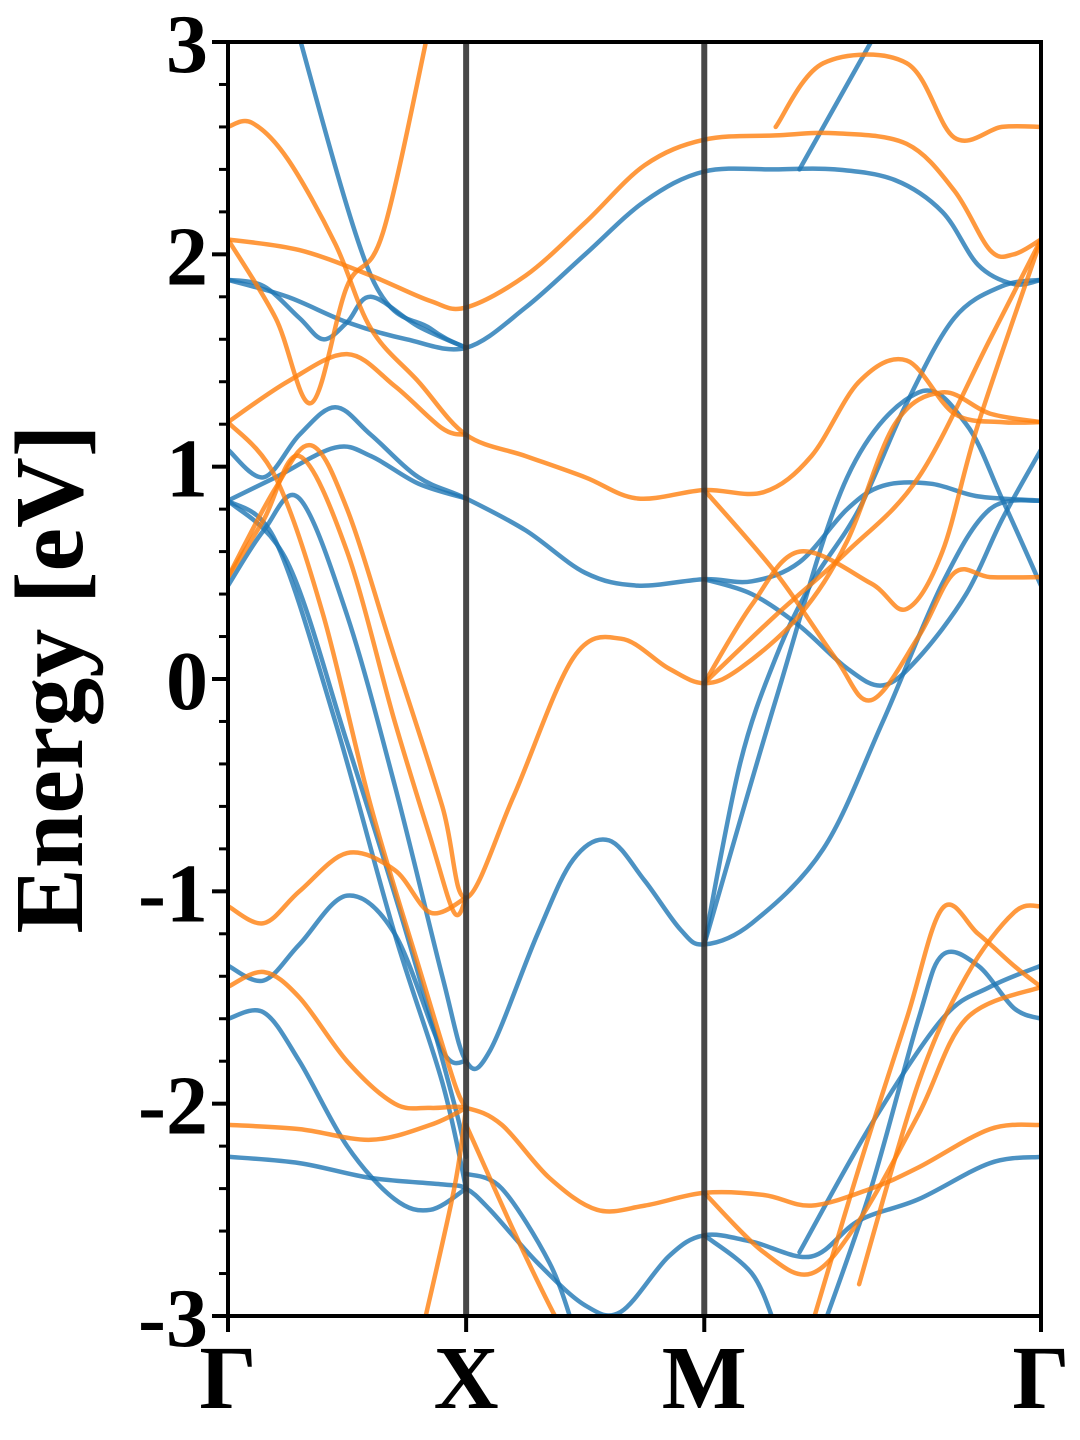  I want to click on y-tick-label: 0, so click(187, 681).